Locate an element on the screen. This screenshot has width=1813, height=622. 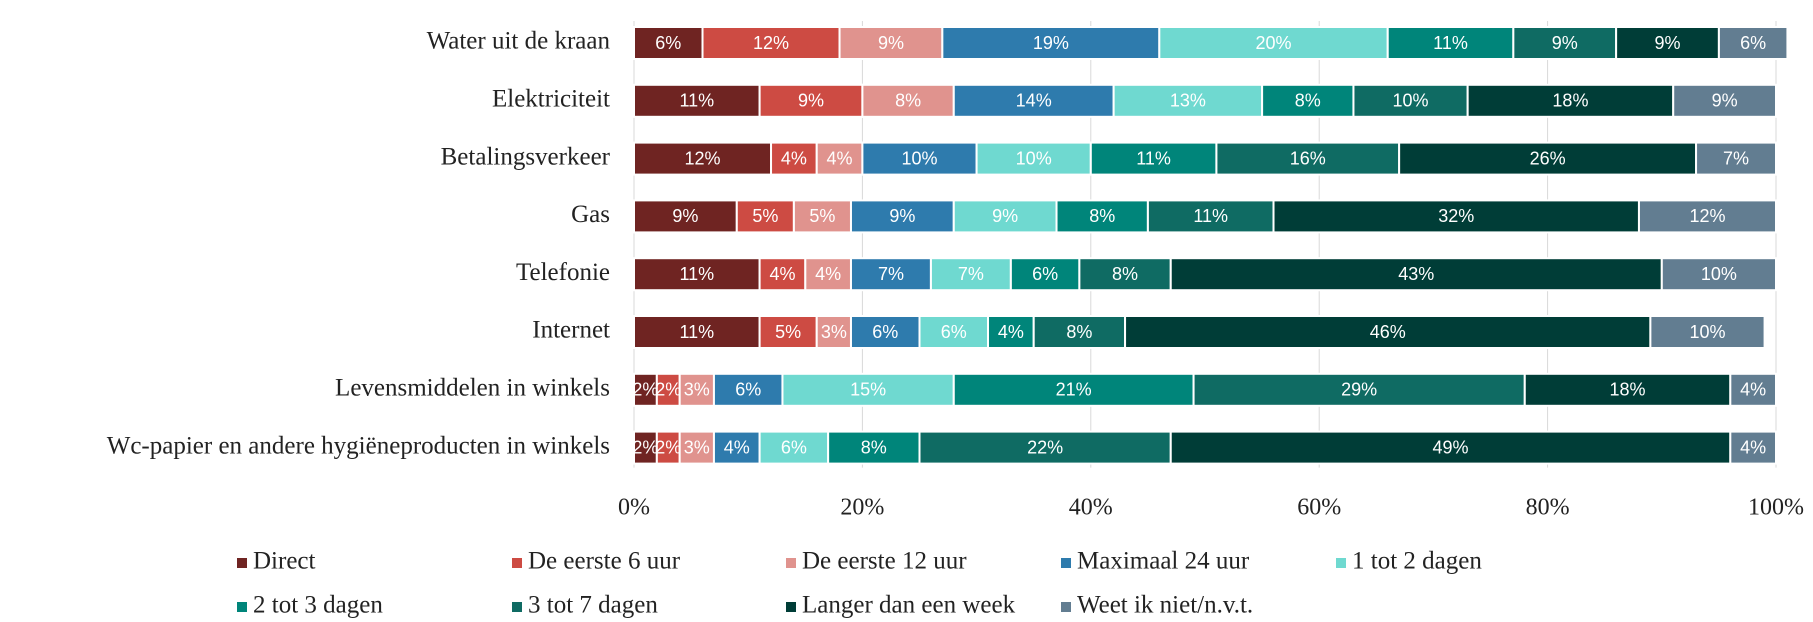
x-tick-label: 40% is located at coordinates (1091, 508).